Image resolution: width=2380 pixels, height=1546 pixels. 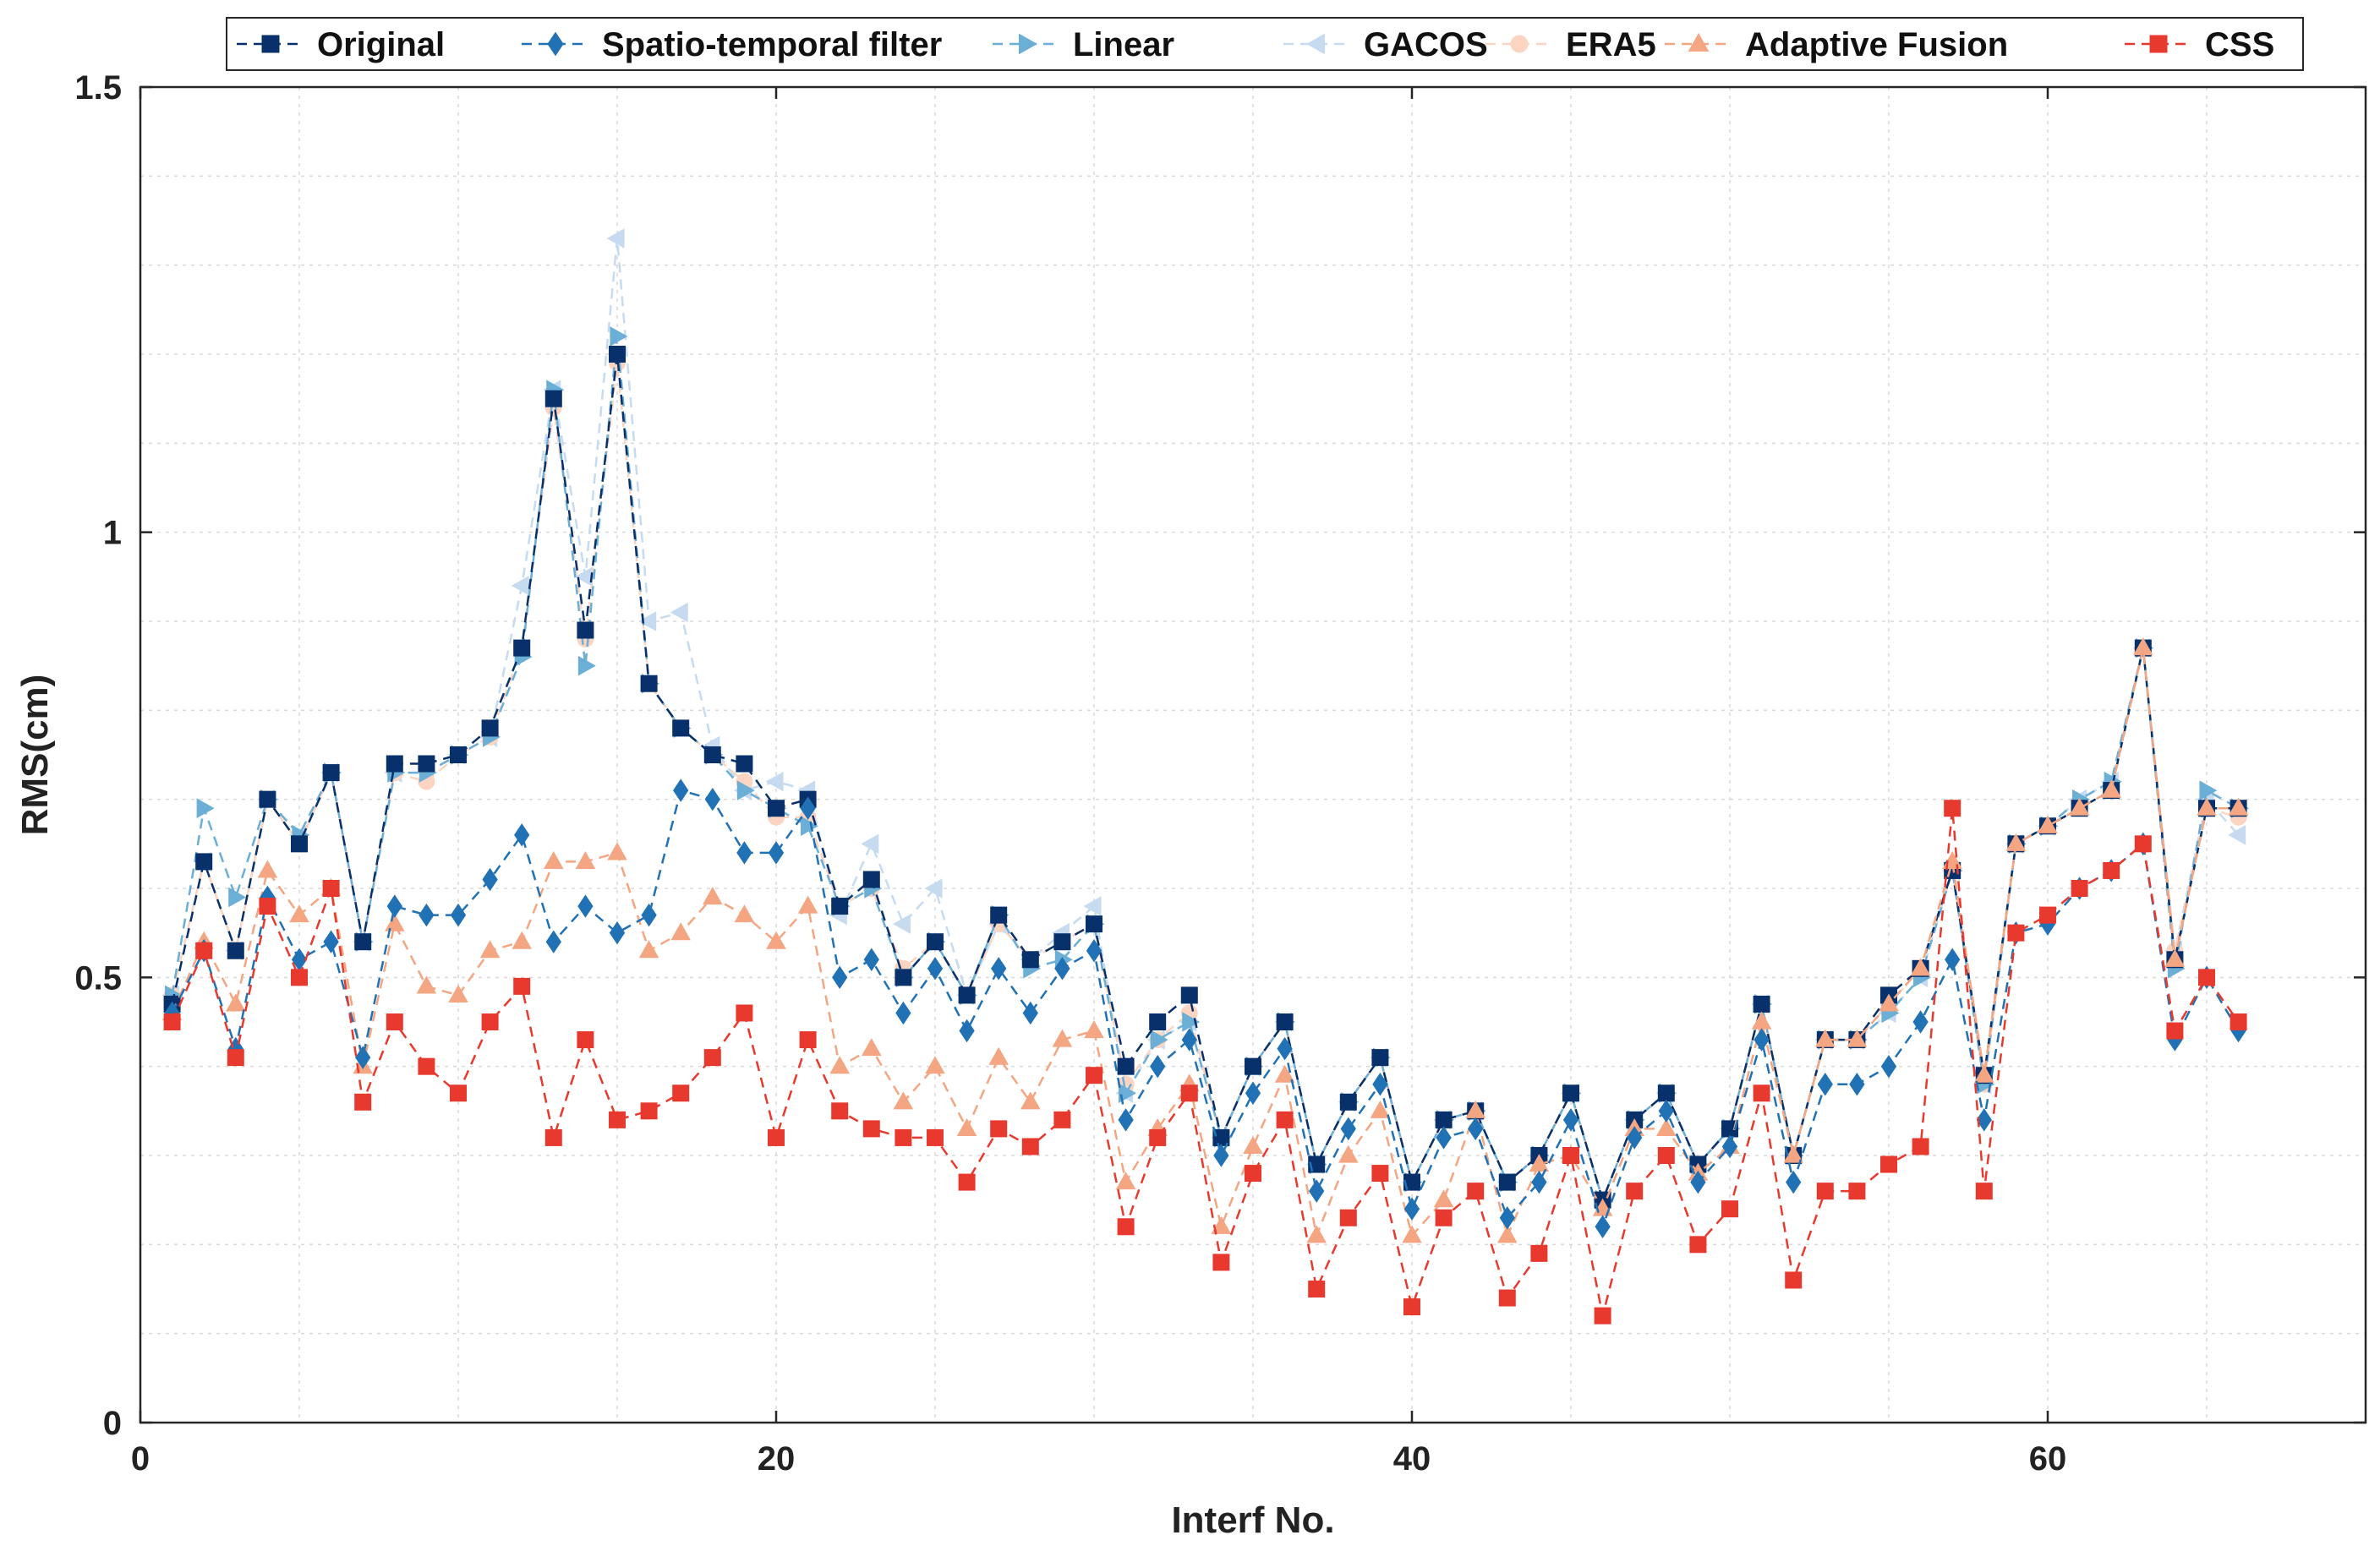 What do you see at coordinates (2048, 1459) in the screenshot?
I see `x-tick-label: 60` at bounding box center [2048, 1459].